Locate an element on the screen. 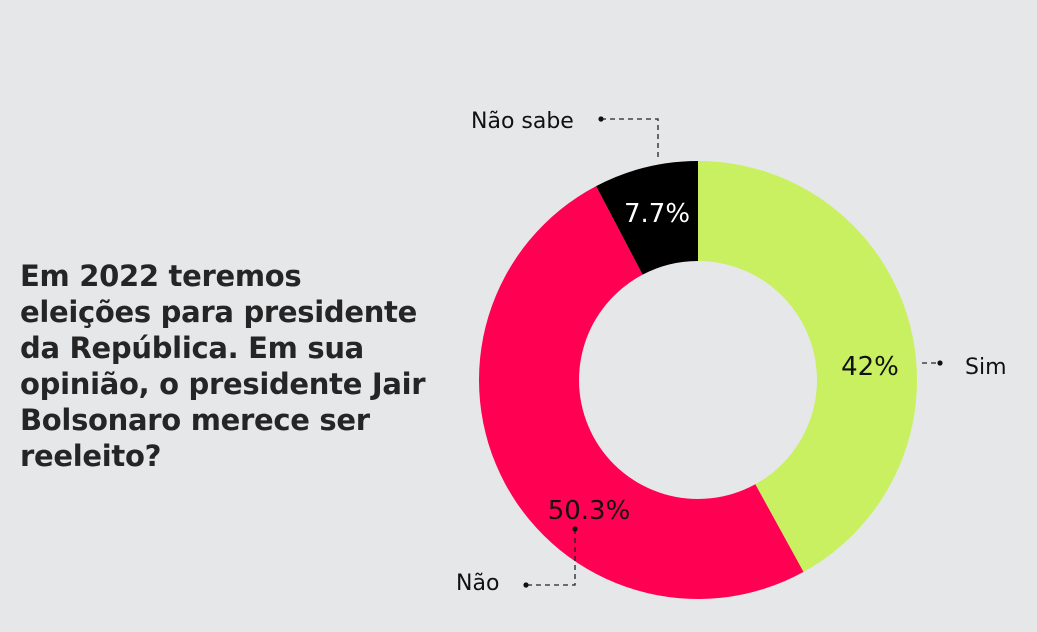 This screenshot has width=1037, height=632. slice-sim is located at coordinates (807, 366).